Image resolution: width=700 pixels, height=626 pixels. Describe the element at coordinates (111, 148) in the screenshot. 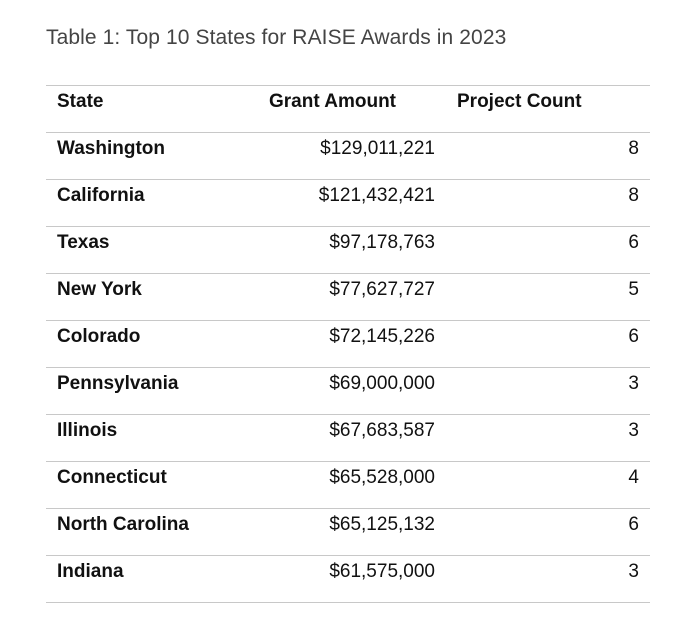

I see `cell-state: Washington` at that location.